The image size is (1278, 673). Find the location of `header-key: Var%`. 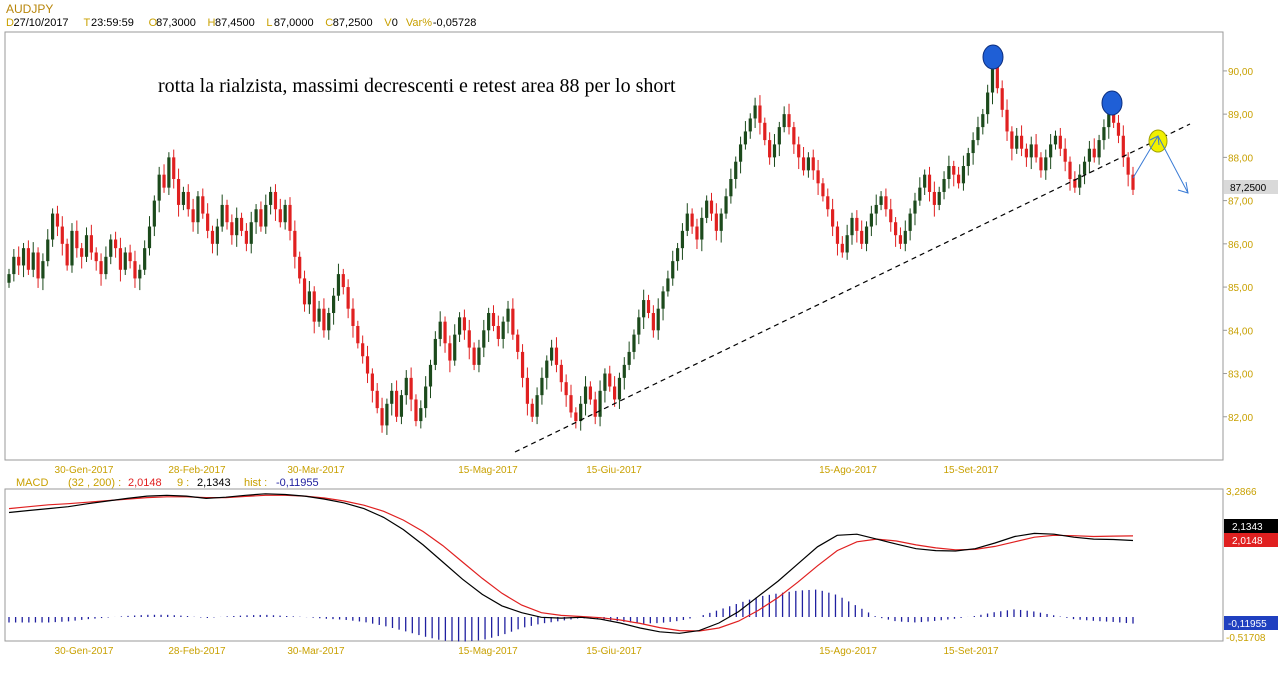

header-key: Var% is located at coordinates (419, 23).